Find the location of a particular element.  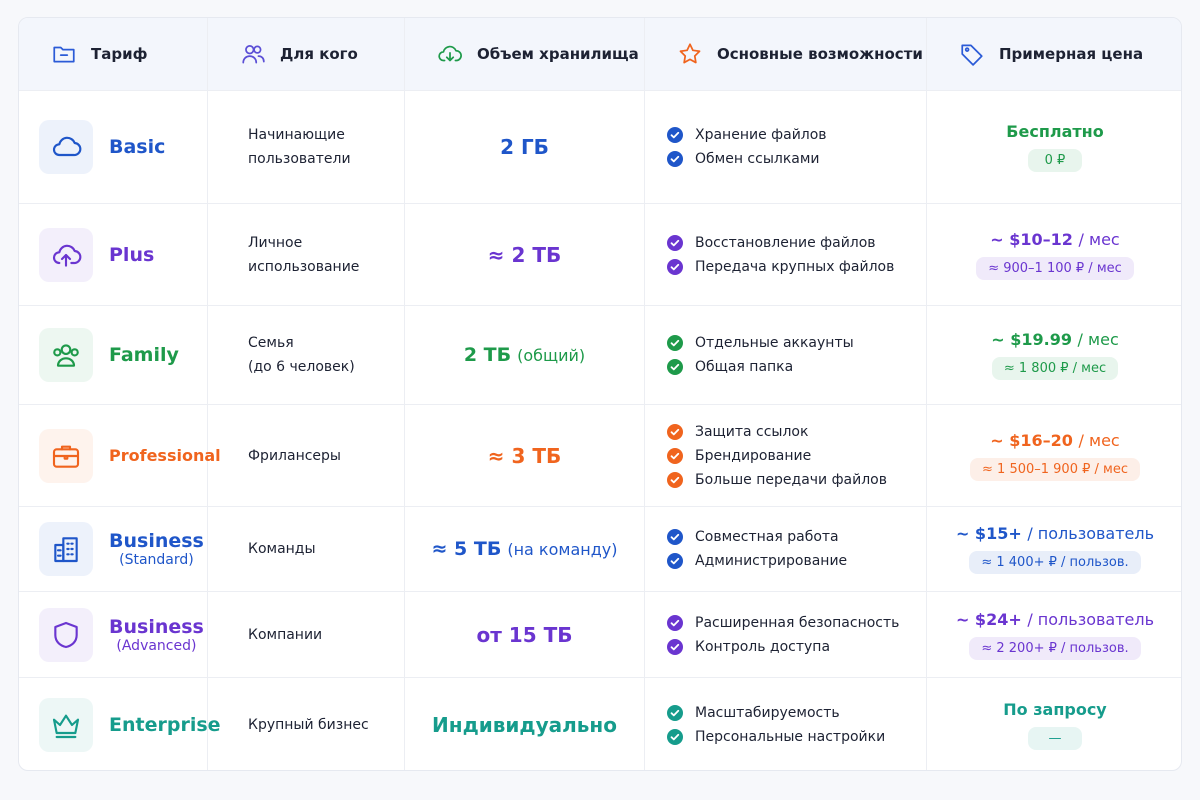

plan-cell: Plus is located at coordinates (113, 255).